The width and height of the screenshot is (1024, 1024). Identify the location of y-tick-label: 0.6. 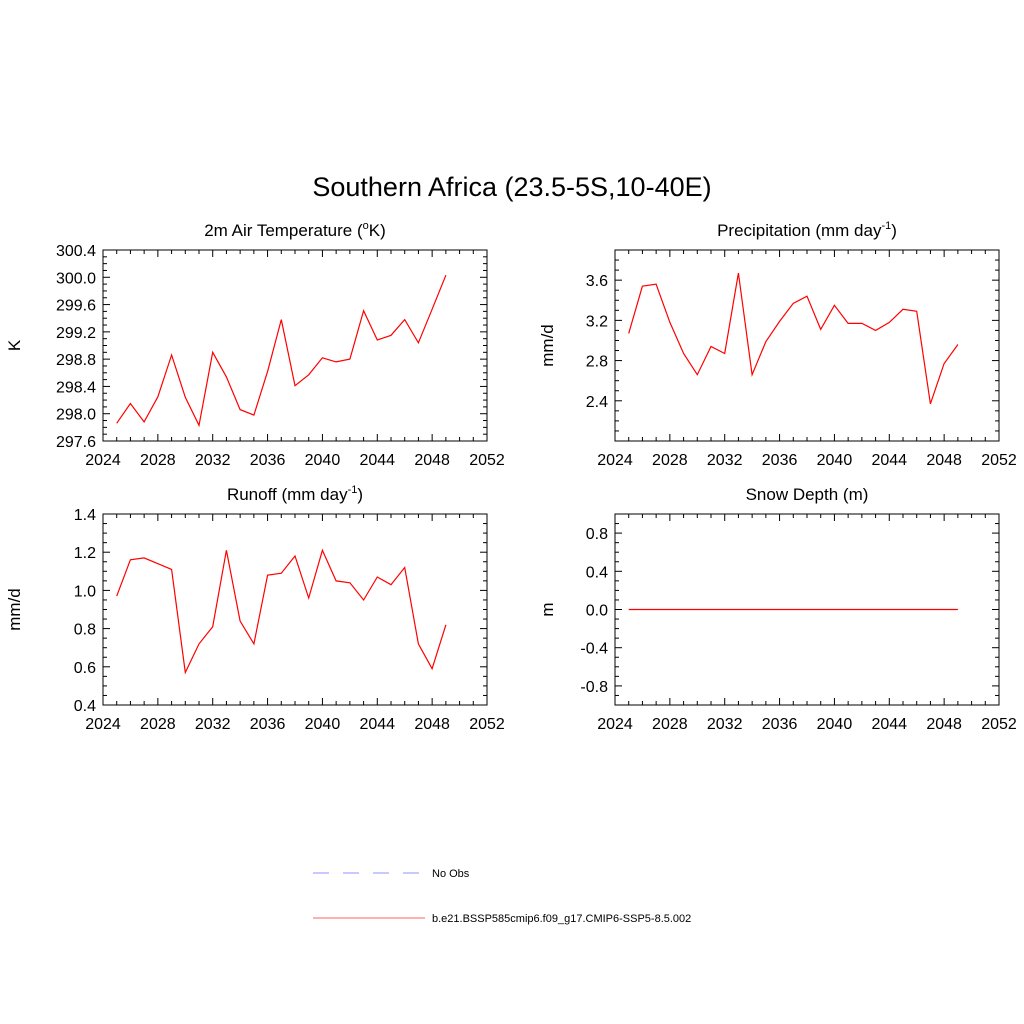
(85, 668).